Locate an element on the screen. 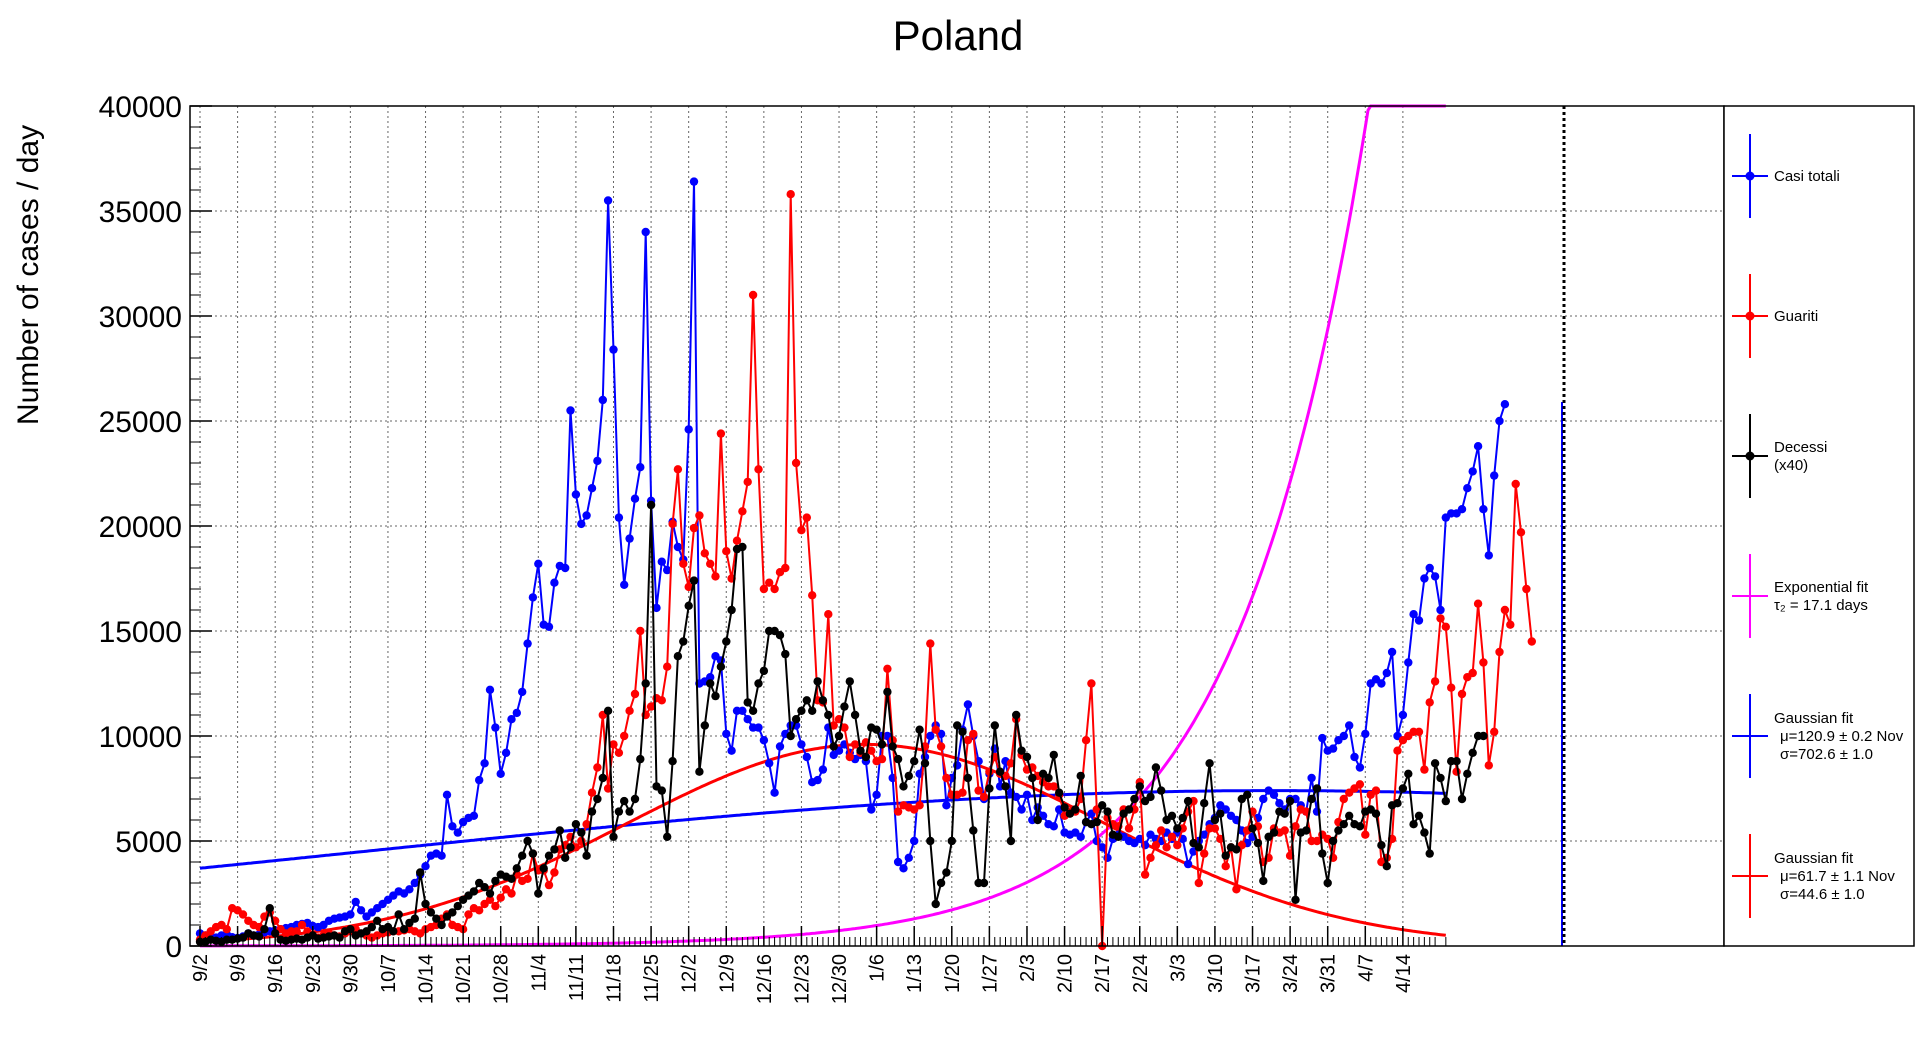 This screenshot has height=1057, width=1916. x-tick-label: 9/16 is located at coordinates (276, 973).